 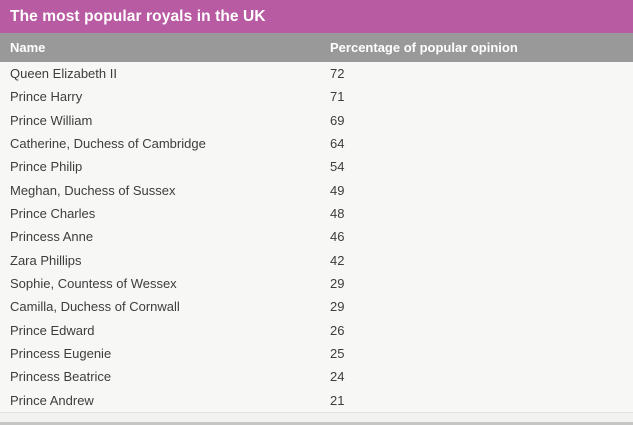 I want to click on percentage-cell: 42, so click(x=337, y=260).